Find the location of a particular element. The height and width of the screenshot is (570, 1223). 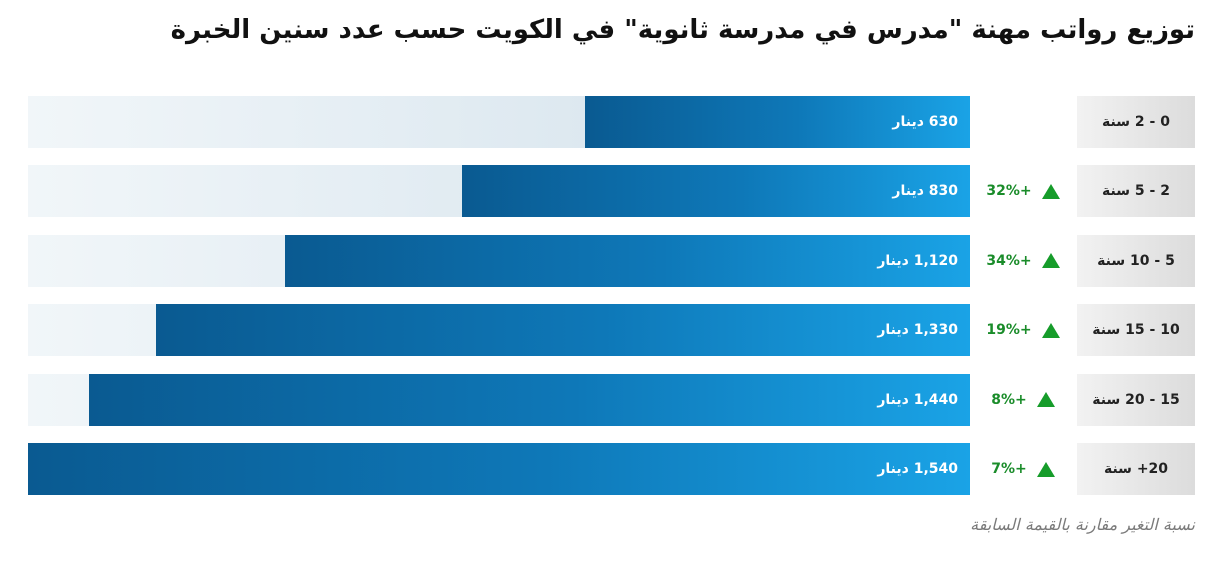

change-percent: 19%+ is located at coordinates (1009, 330).